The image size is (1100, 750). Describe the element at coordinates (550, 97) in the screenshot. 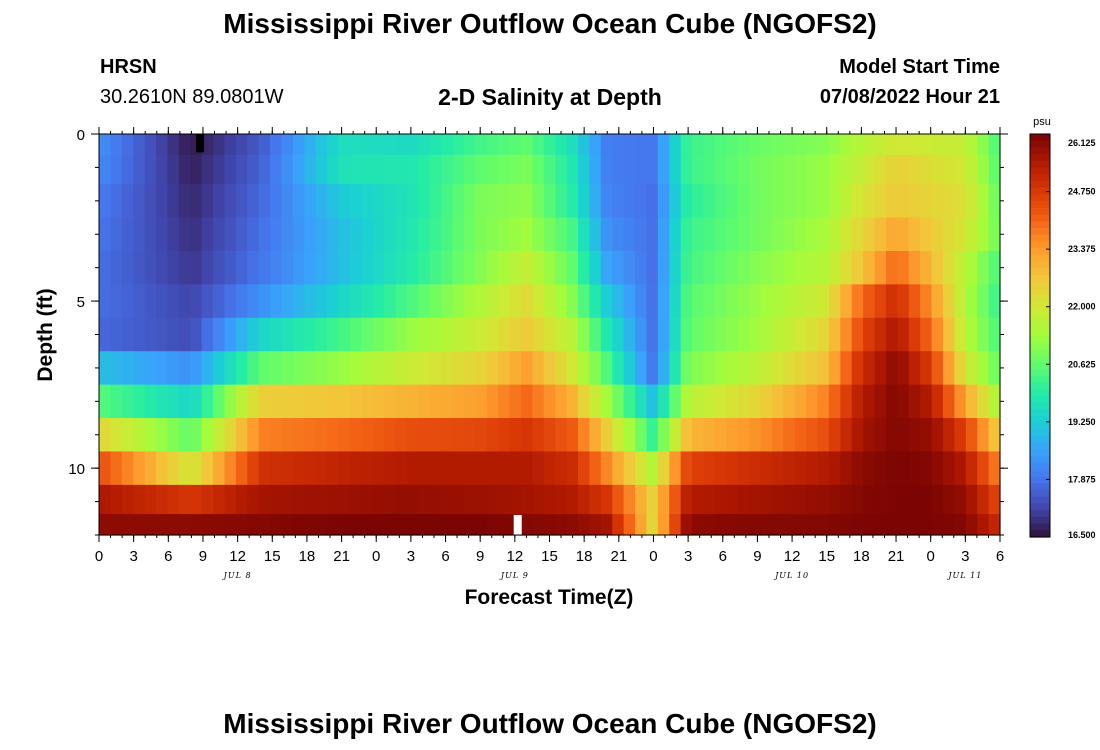

I see `chart-subtitle: 2-D Salinity at Depth` at that location.